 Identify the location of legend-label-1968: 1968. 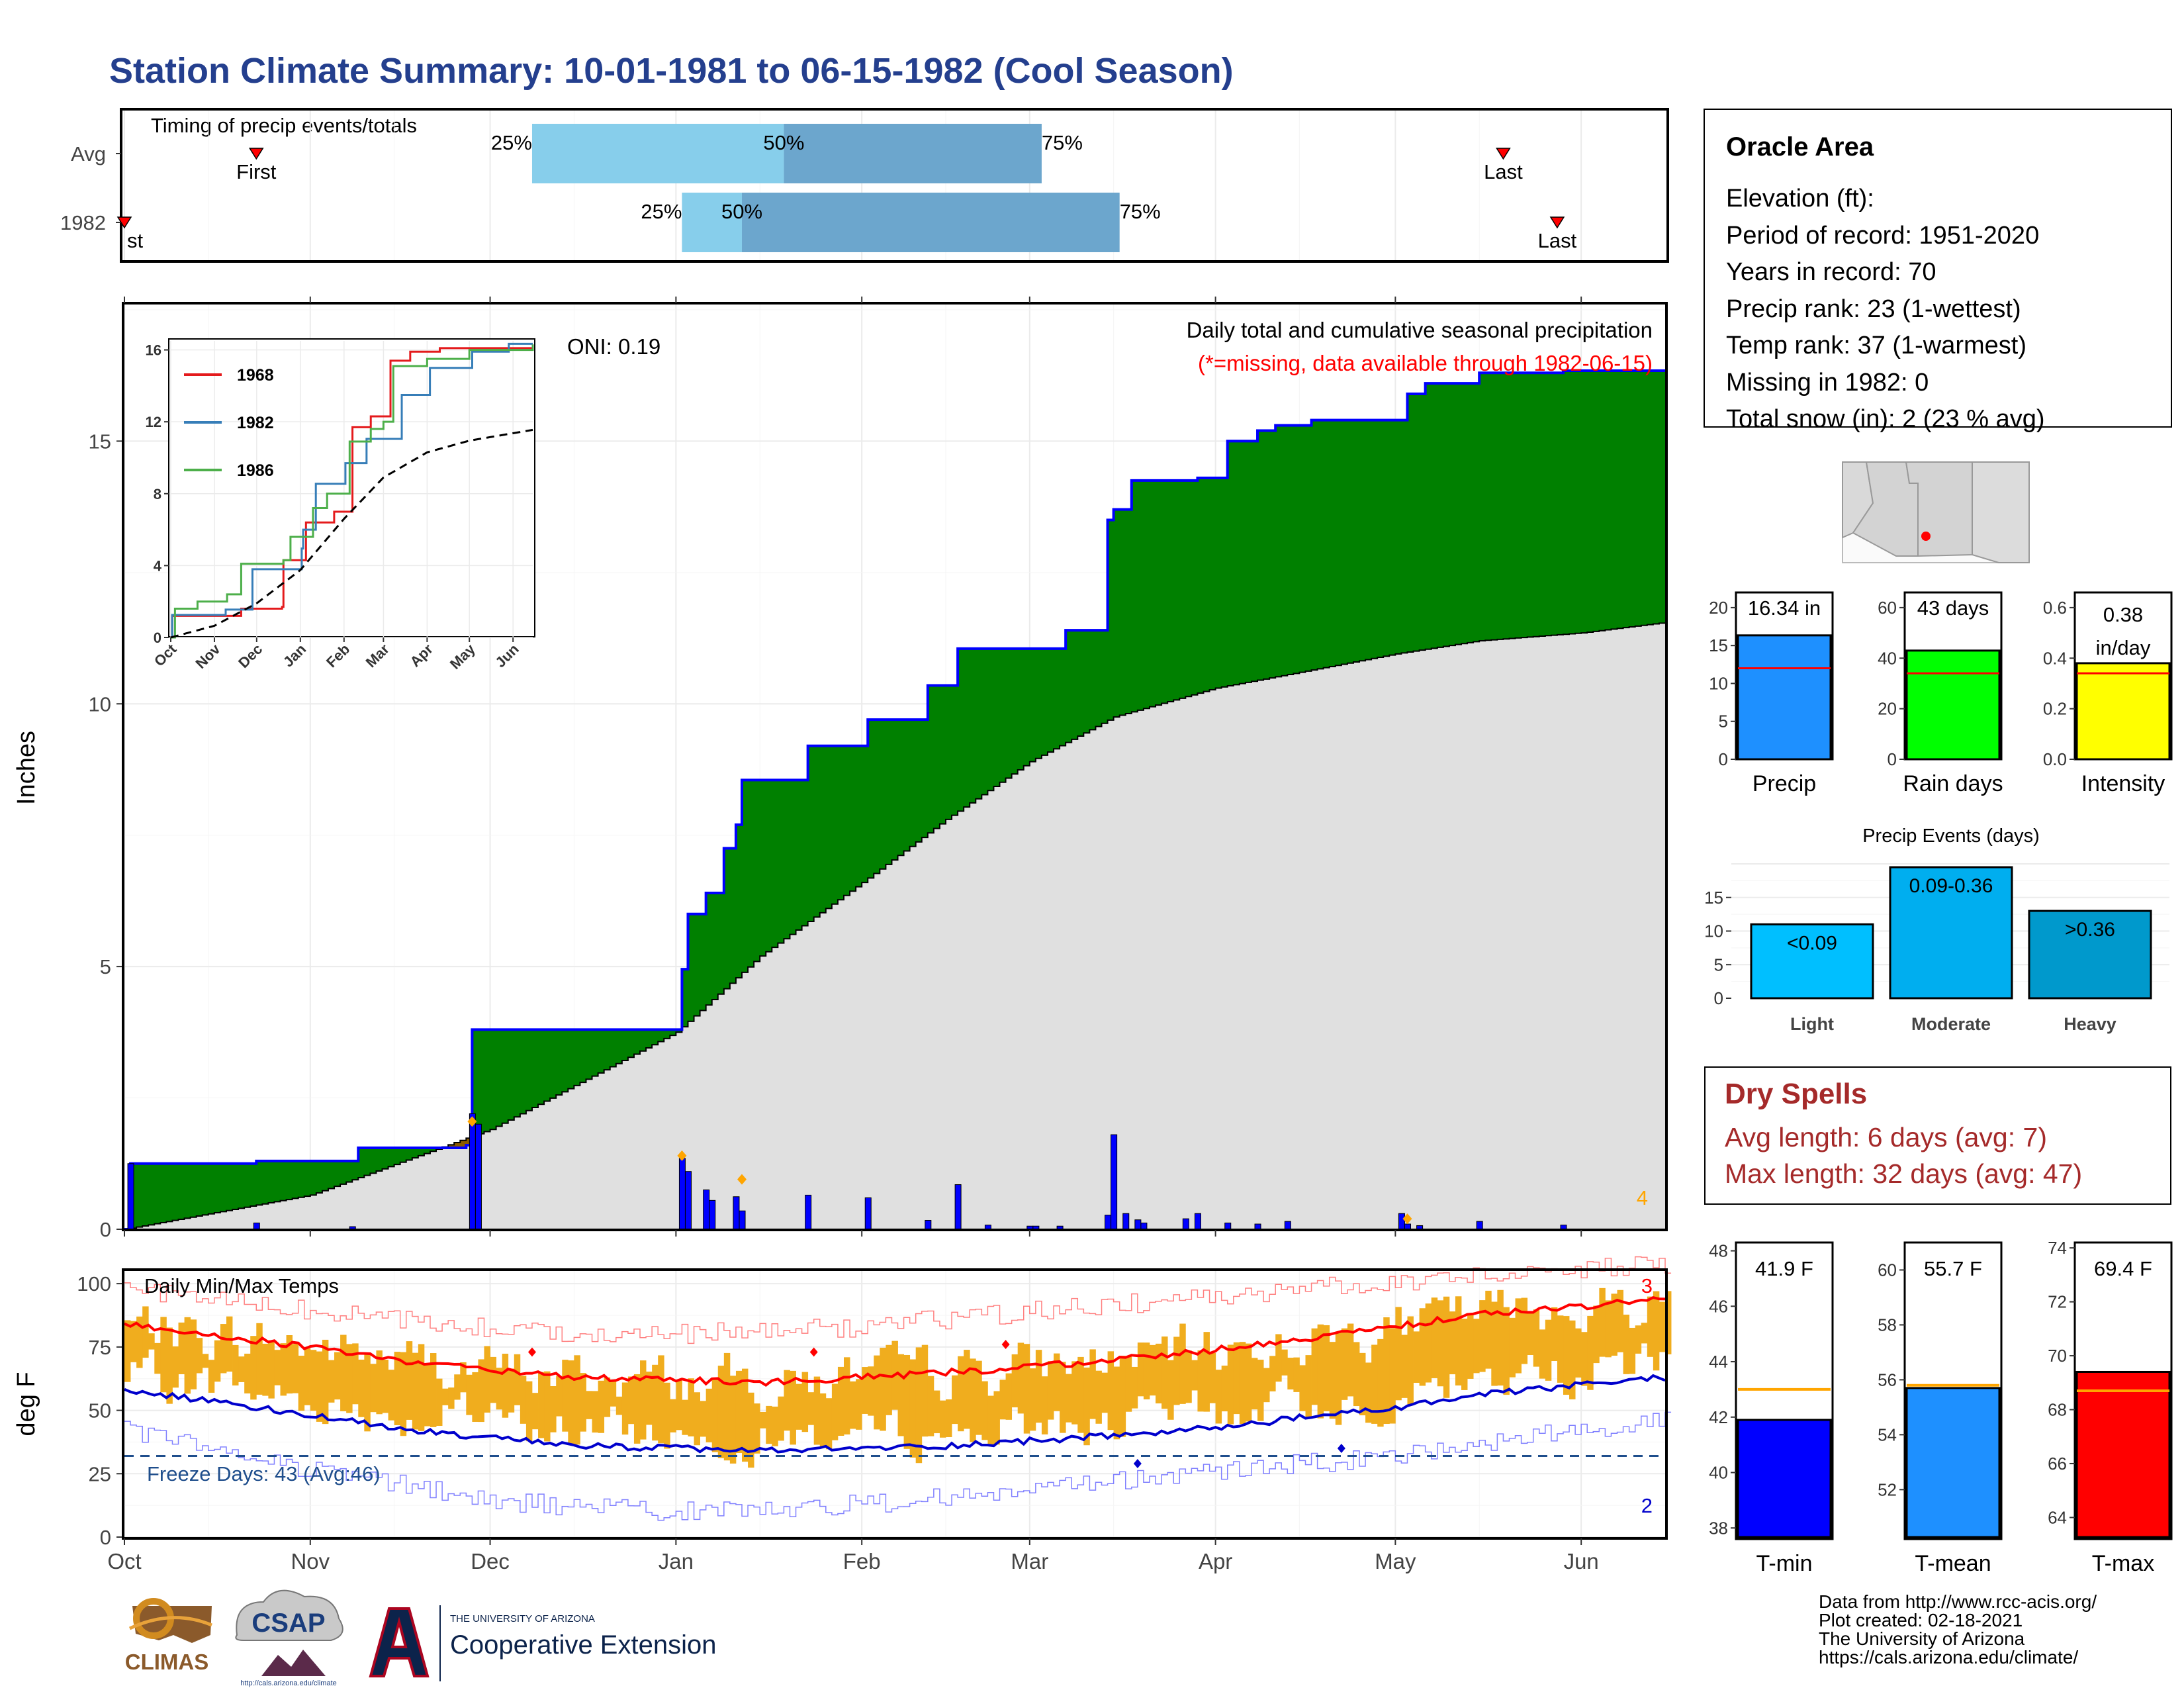
(256, 375).